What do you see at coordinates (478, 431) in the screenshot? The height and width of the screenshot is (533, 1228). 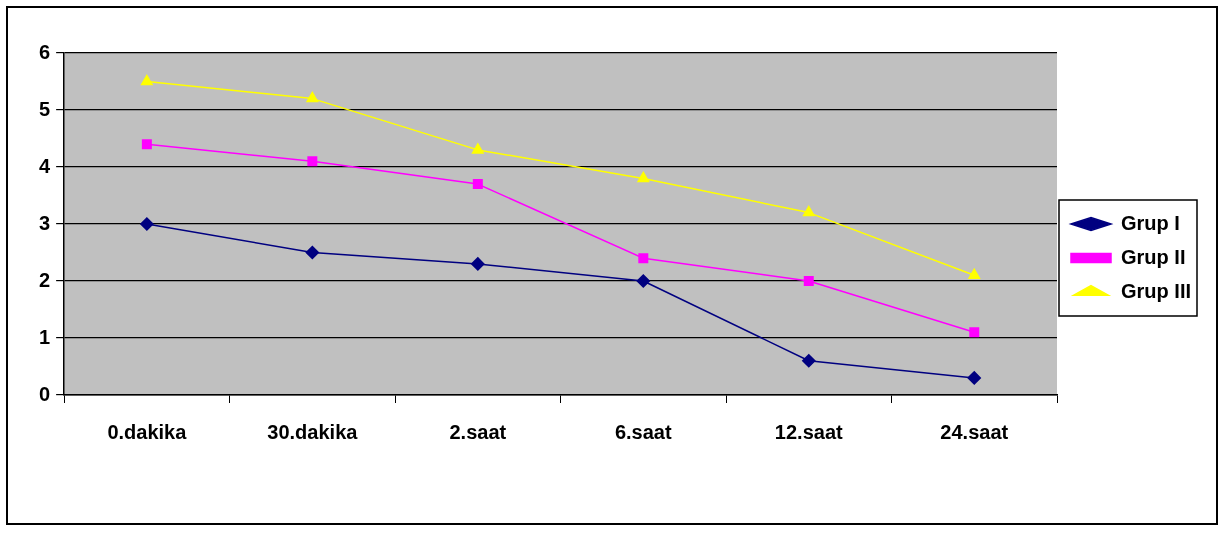 I see `x-tick-label: 2.saat` at bounding box center [478, 431].